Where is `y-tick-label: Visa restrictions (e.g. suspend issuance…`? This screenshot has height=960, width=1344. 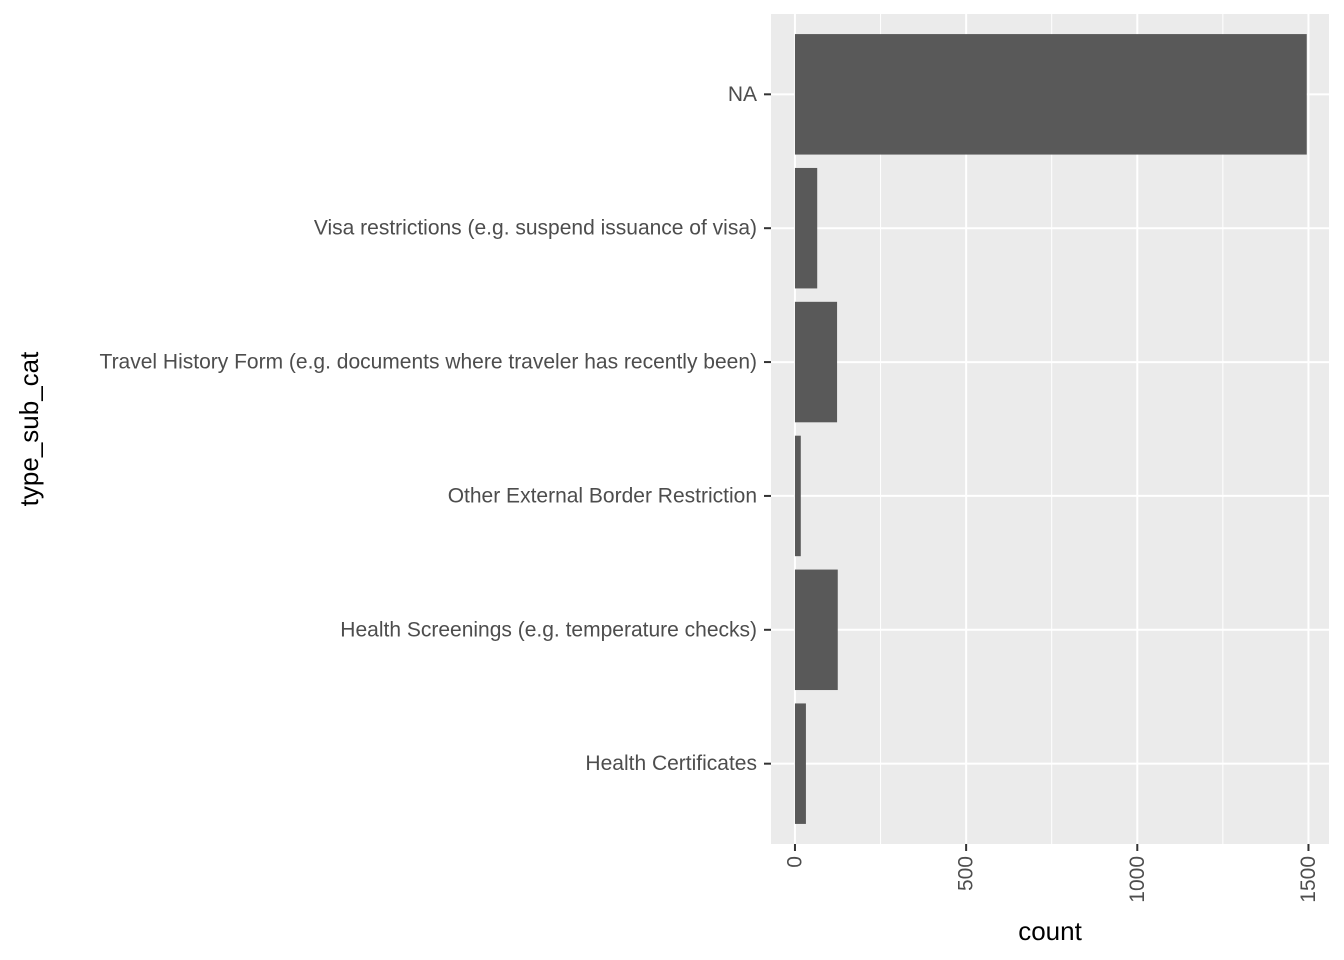
y-tick-label: Visa restrictions (e.g. suspend issuance… is located at coordinates (535, 228).